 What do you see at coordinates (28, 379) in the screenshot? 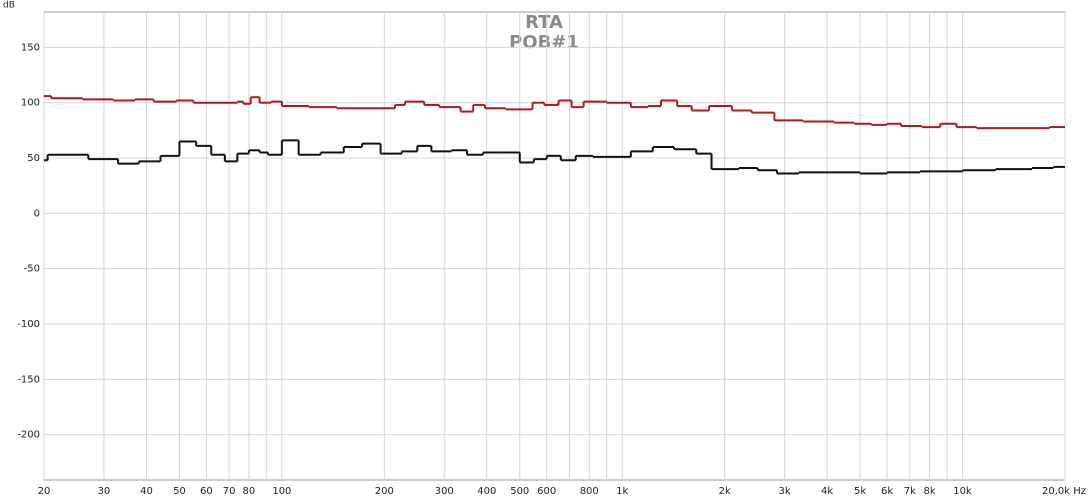
I see `y-tick-label: -150` at bounding box center [28, 379].